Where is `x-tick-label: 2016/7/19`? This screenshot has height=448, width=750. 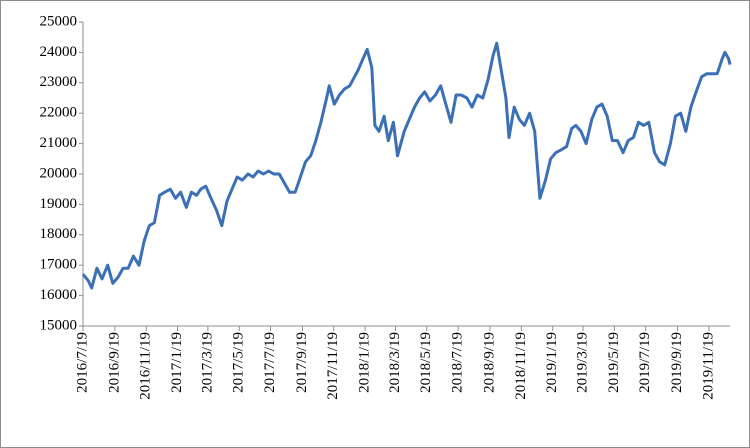
x-tick-label: 2016/7/19 is located at coordinates (82, 362).